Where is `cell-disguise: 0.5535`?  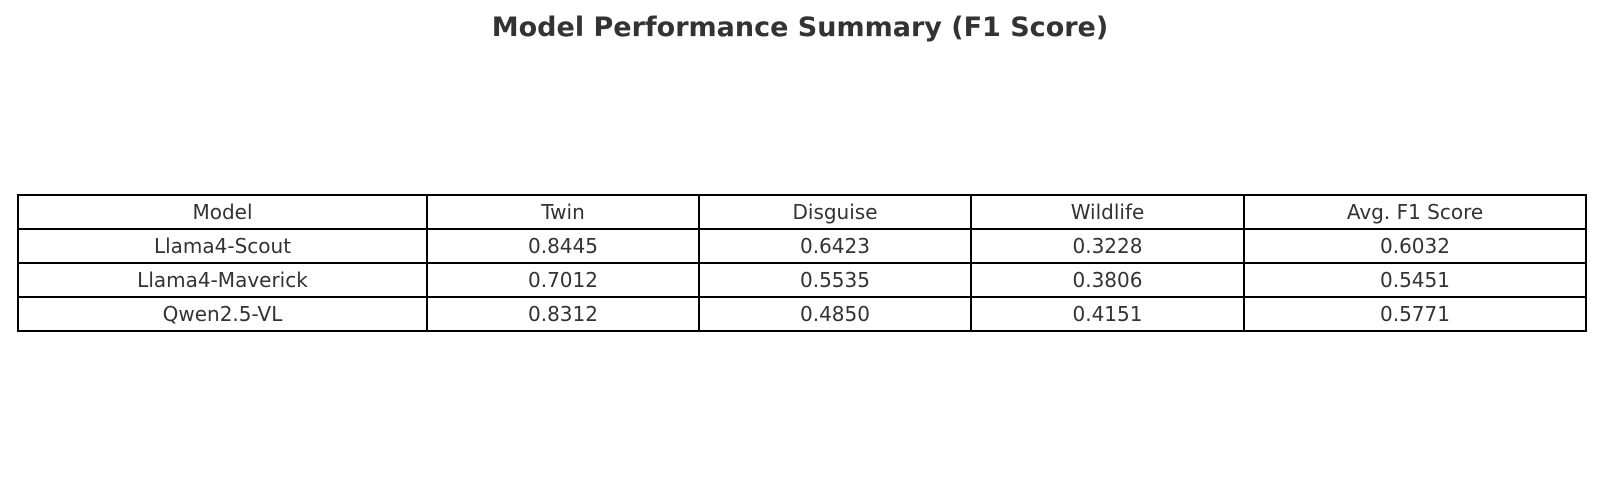
cell-disguise: 0.5535 is located at coordinates (835, 280).